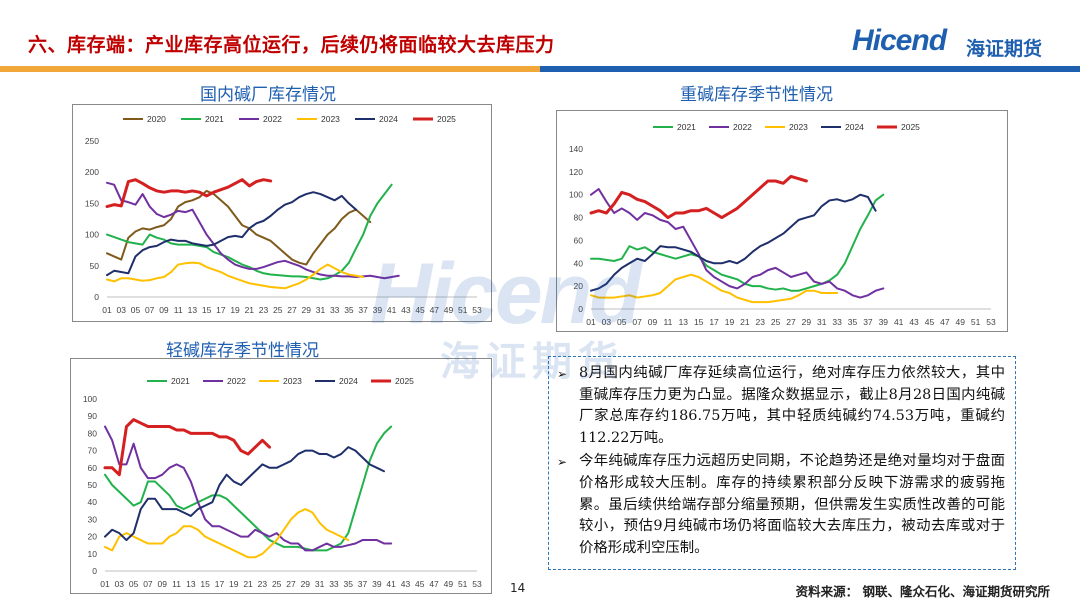 The height and width of the screenshot is (607, 1080). What do you see at coordinates (922, 591) in the screenshot?
I see `data-source: 资料来源： 钢联、隆众石化、海证期货研究所` at bounding box center [922, 591].